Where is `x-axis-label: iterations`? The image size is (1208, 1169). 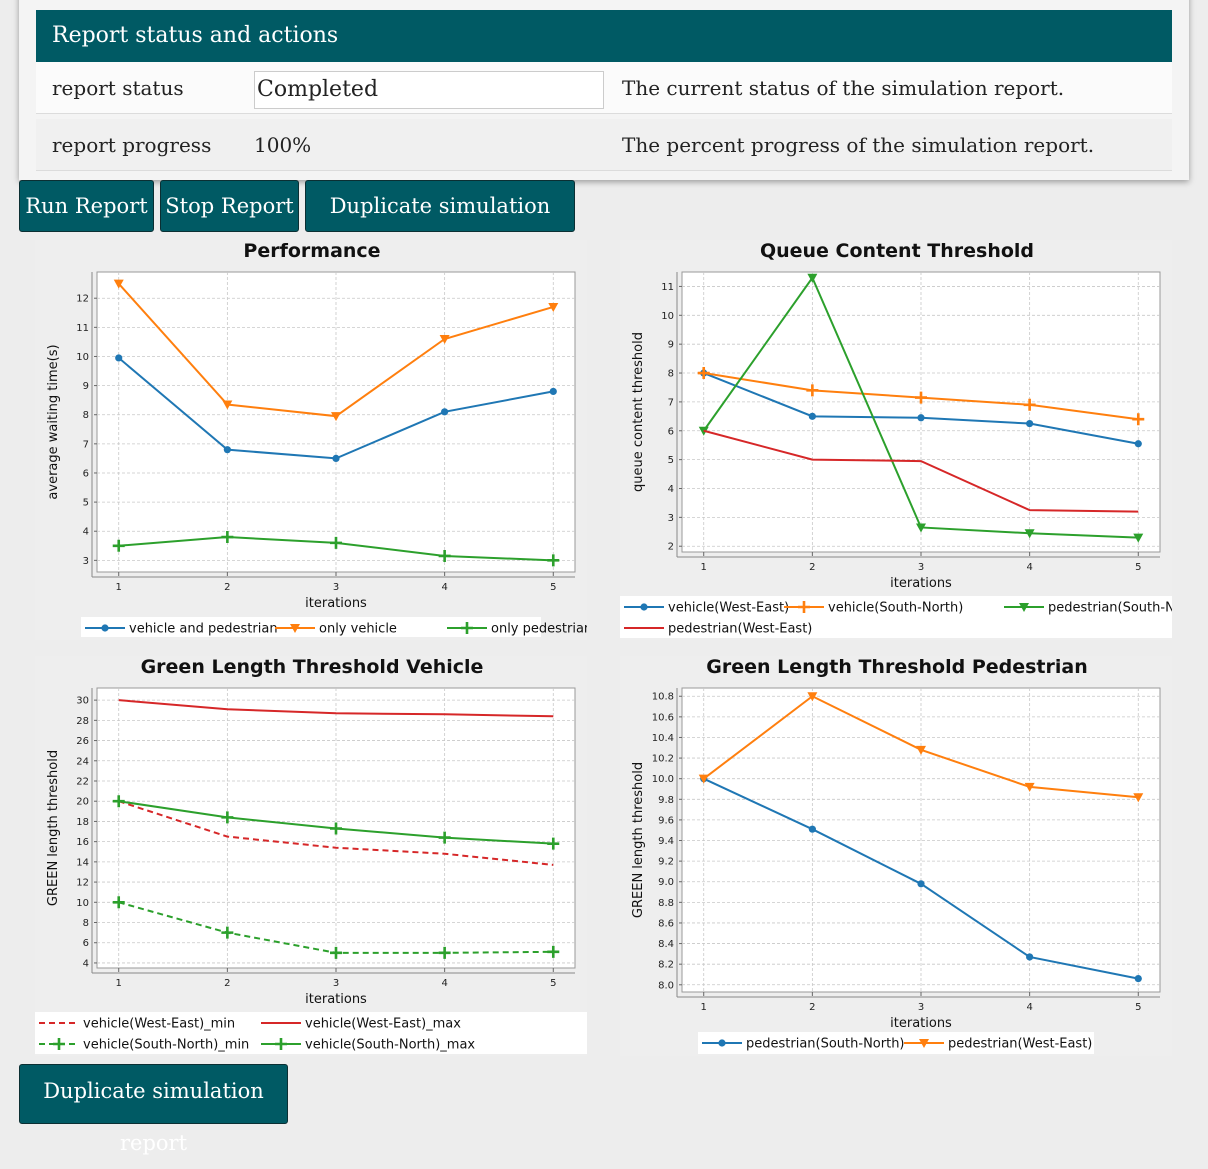
x-axis-label: iterations is located at coordinates (336, 999).